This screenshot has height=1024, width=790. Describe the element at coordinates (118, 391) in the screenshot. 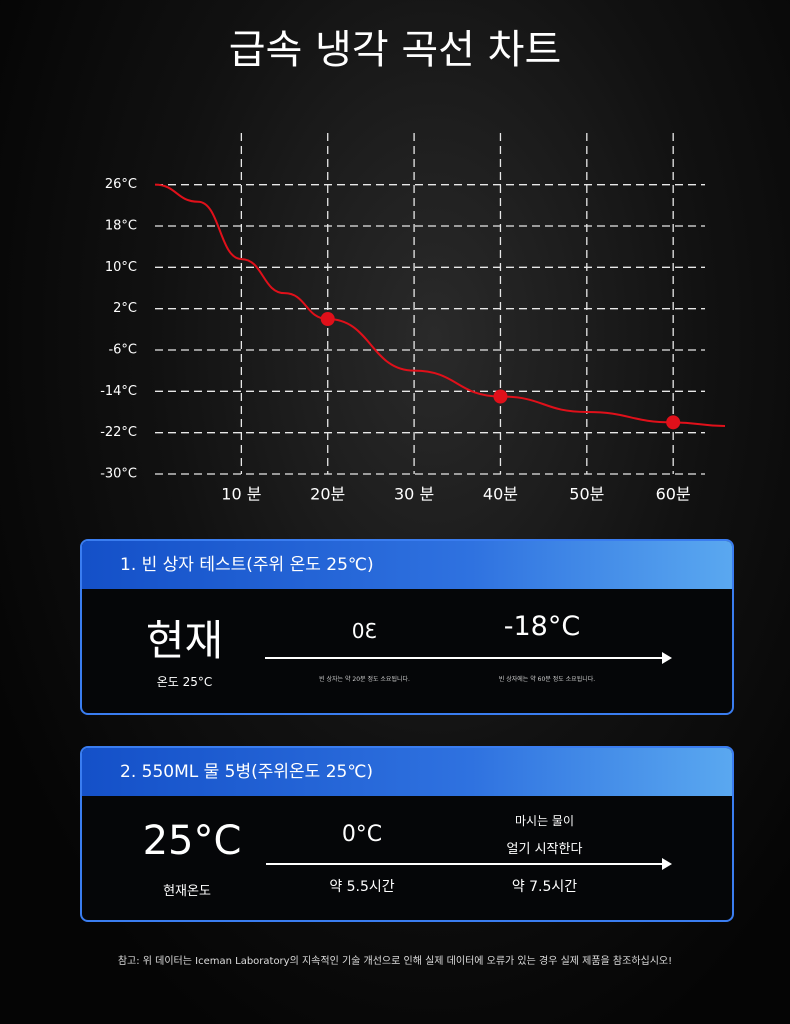

I see `y-tick-label: -14°C` at that location.